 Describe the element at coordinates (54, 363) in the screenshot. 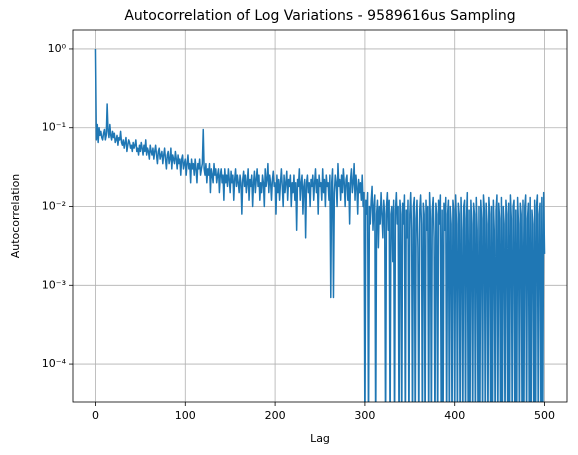

I see `y-tick-label: 10⁻⁴` at that location.